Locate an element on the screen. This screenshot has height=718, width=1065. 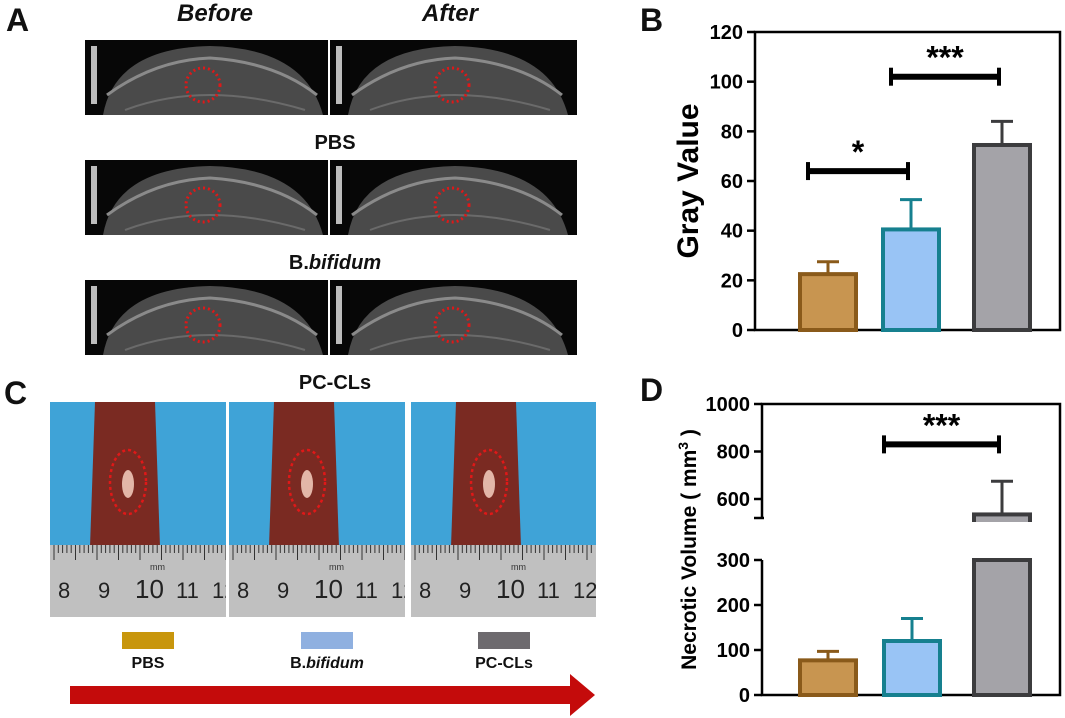
y-tick-label: 300 is located at coordinates (733, 561).